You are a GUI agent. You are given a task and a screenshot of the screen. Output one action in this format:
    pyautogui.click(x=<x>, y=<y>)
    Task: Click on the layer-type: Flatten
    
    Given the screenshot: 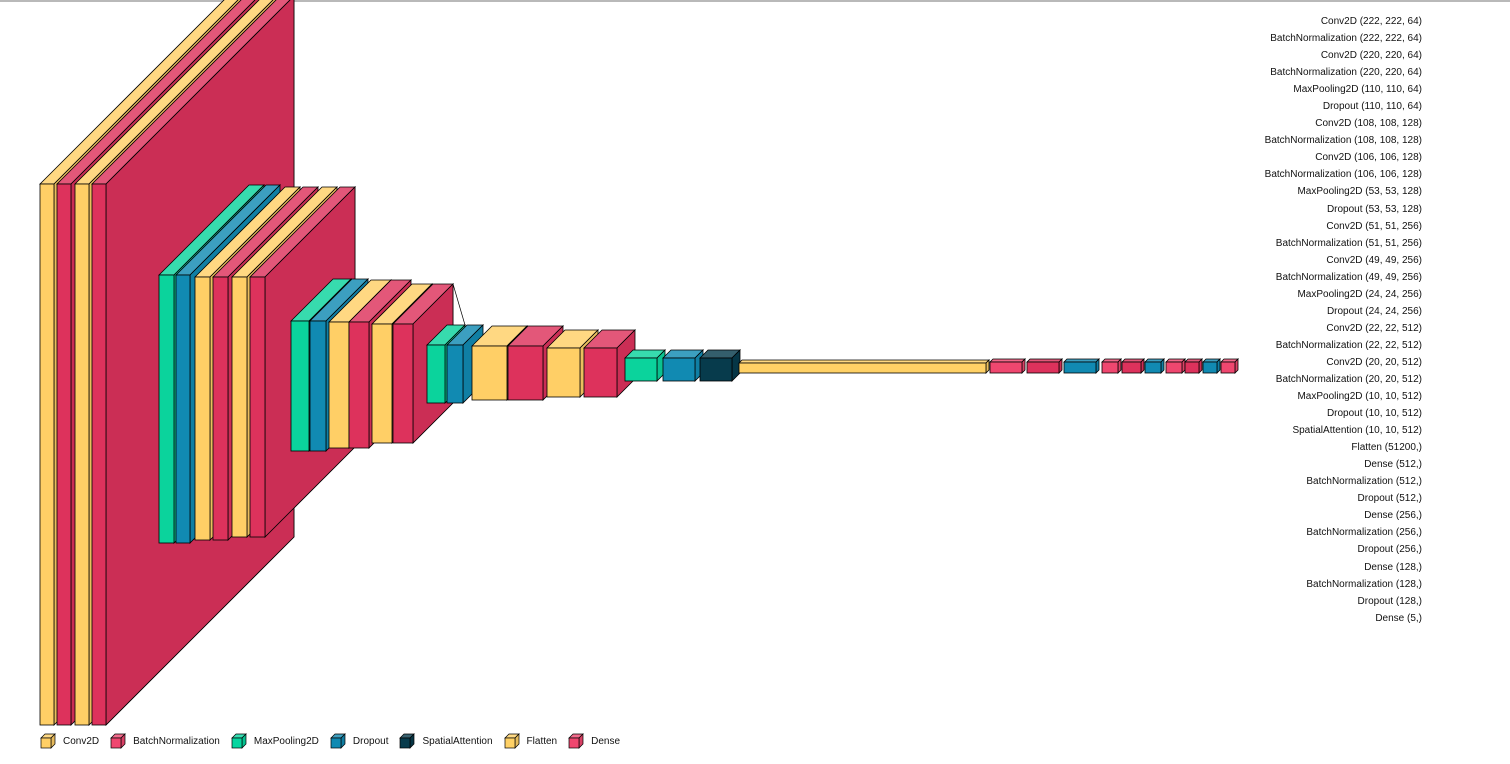 What is the action you would take?
    pyautogui.click(x=1366, y=448)
    